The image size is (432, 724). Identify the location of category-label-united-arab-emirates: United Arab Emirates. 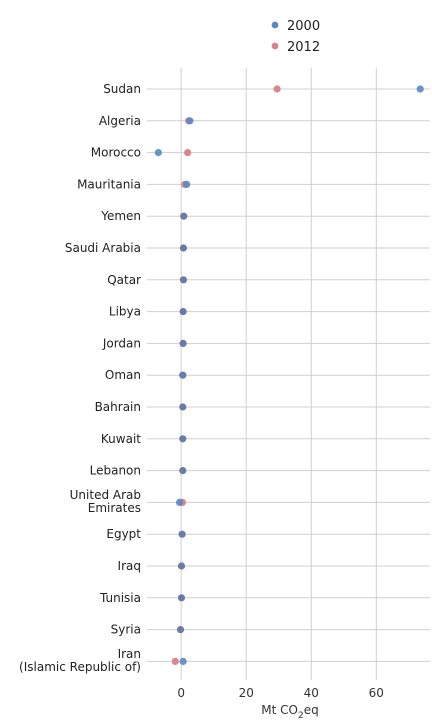
(105, 501).